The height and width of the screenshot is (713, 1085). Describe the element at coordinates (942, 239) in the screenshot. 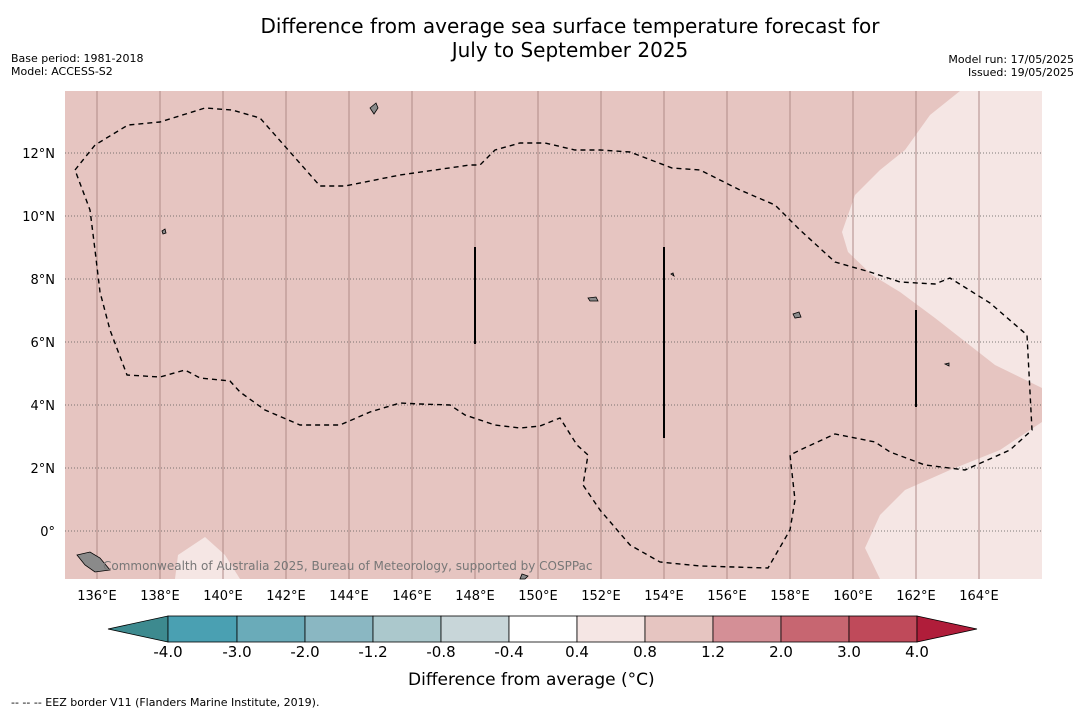

I see `ocean-light-region-ne` at that location.